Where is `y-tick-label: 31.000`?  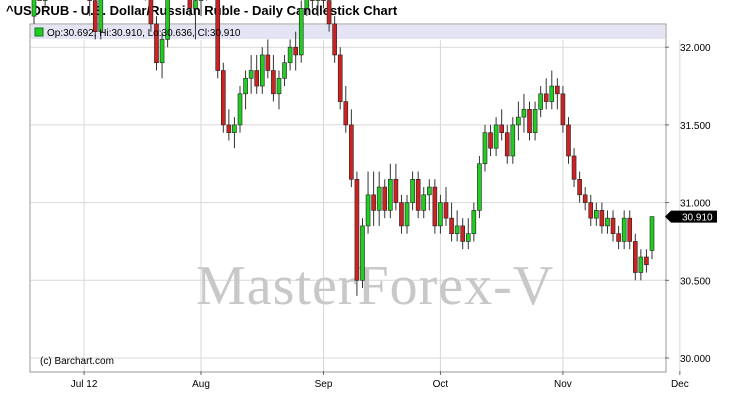 y-tick-label: 31.000 is located at coordinates (695, 204).